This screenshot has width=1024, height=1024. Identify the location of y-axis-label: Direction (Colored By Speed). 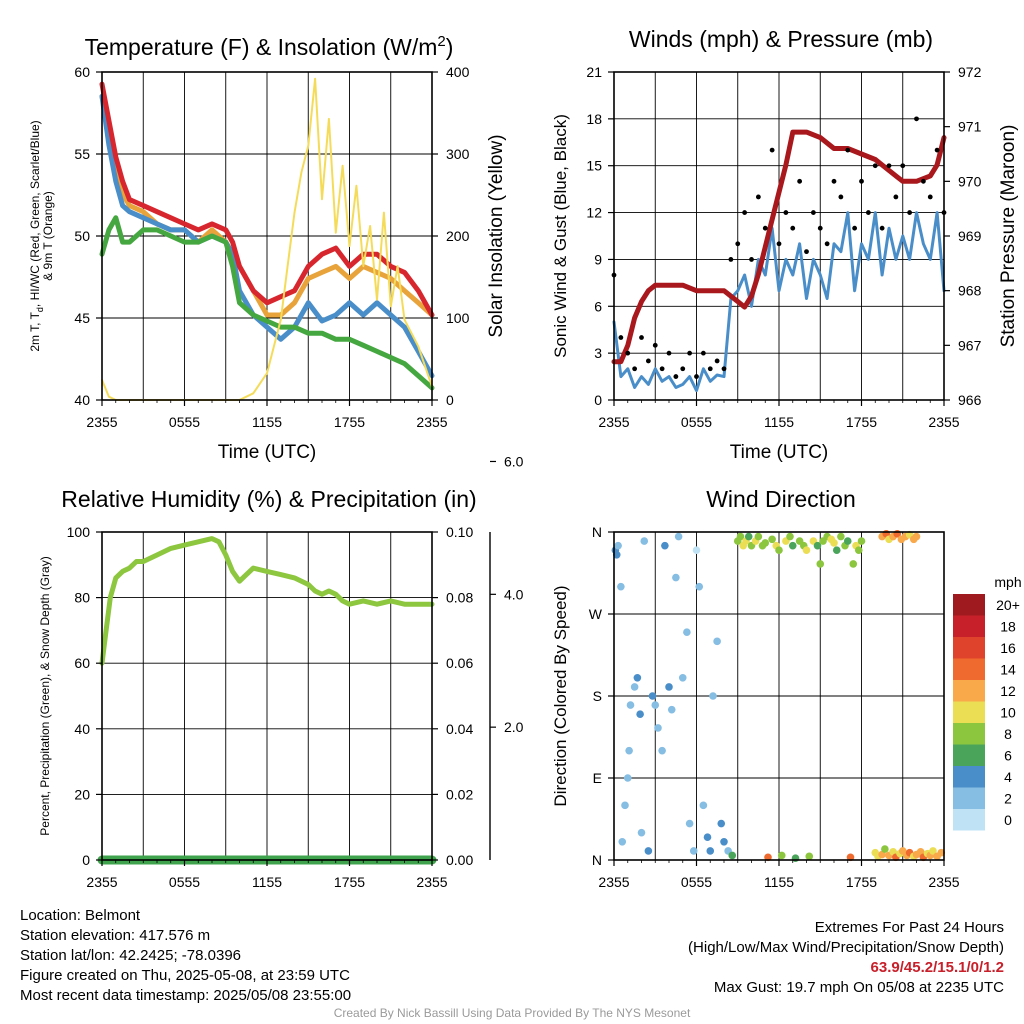
(560, 695).